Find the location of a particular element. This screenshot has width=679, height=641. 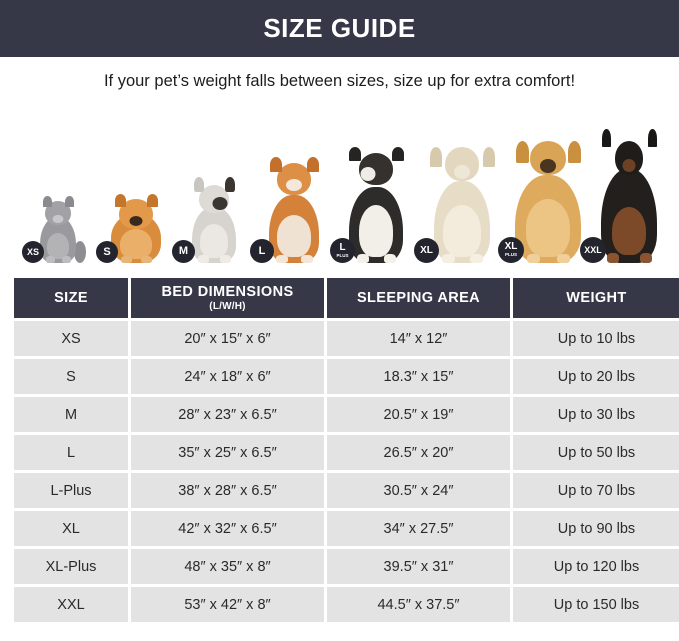

cat-tail is located at coordinates (80, 252).